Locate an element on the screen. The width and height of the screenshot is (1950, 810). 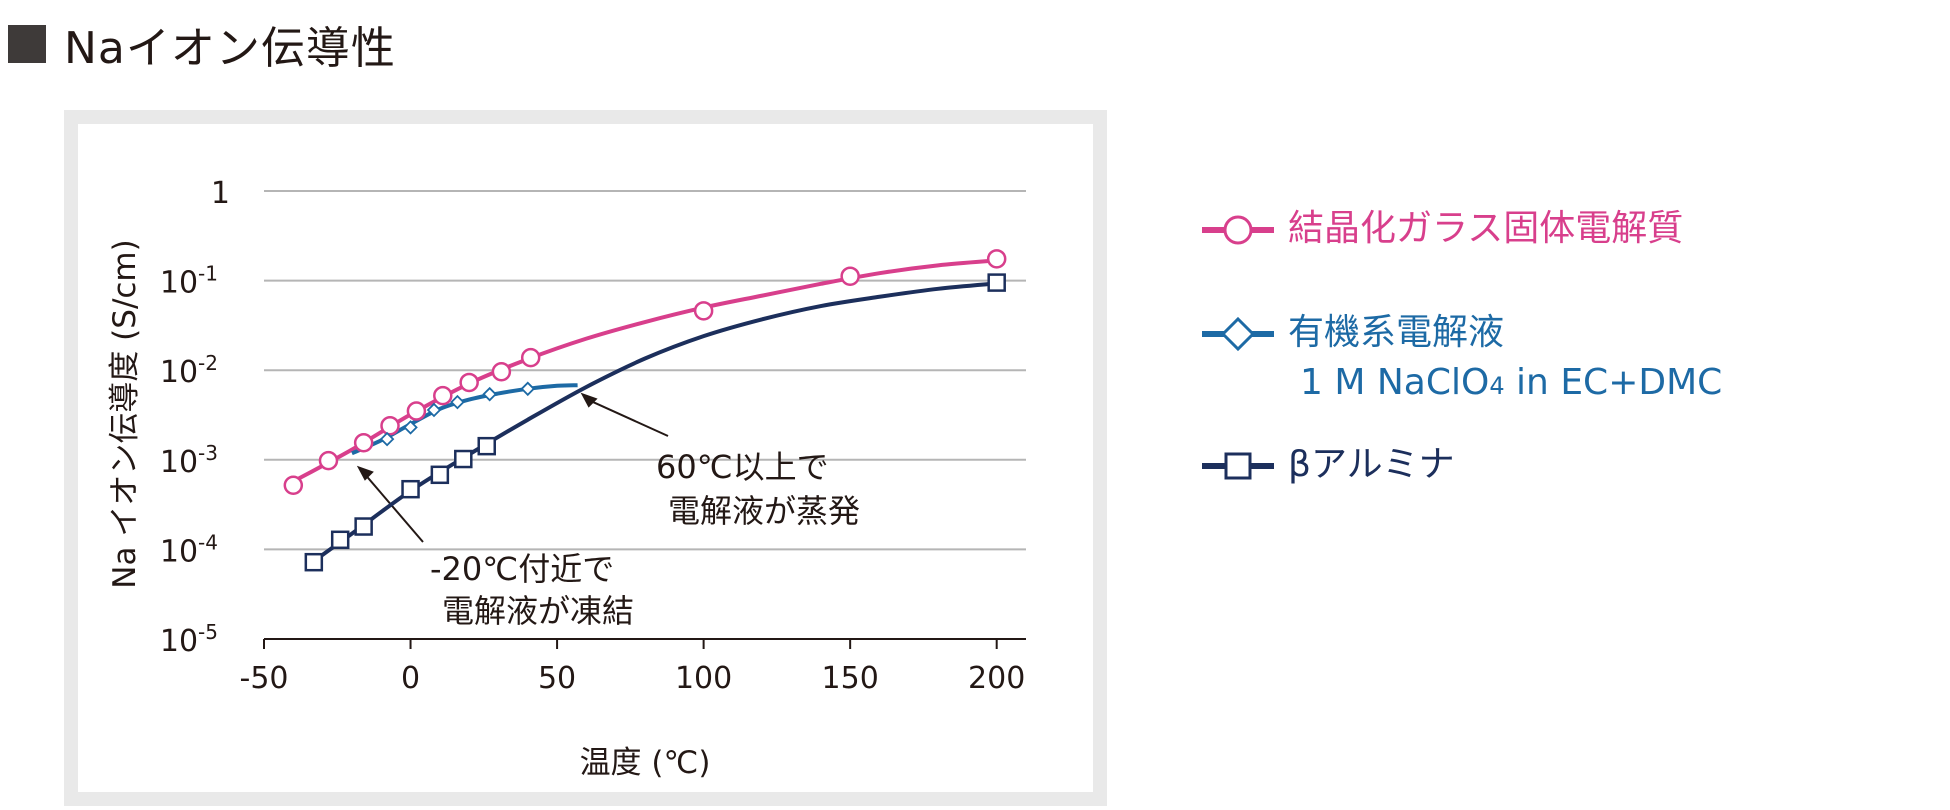
legend-label-line2: 1 M NaClO4 in EC+DMC is located at coordinates (1511, 384).